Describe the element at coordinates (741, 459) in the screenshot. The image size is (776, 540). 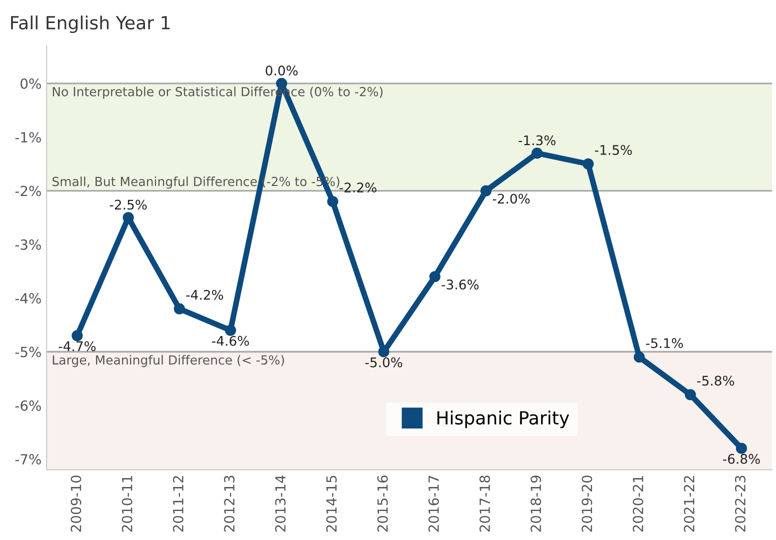
I see `data-label: -6.8%` at that location.